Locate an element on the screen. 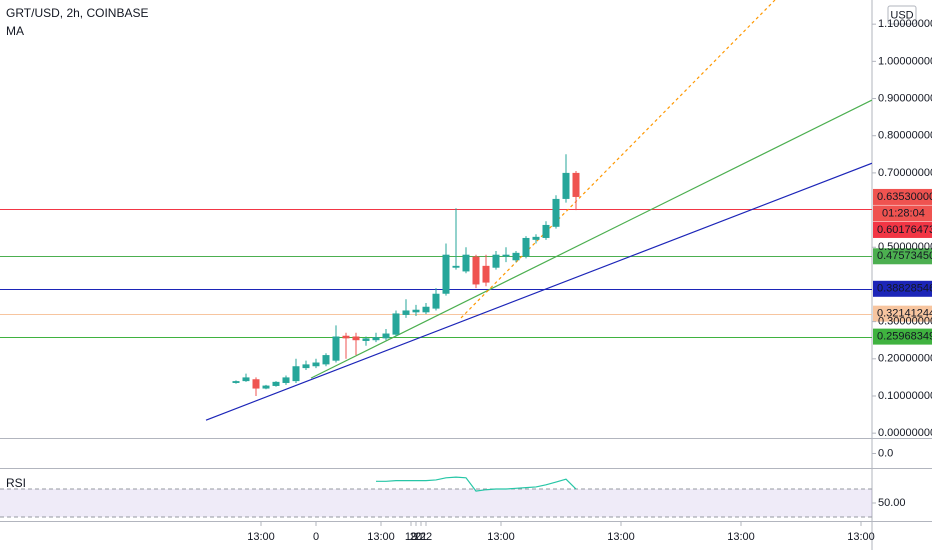  countdown-label: 01:28:04 is located at coordinates (903, 213).